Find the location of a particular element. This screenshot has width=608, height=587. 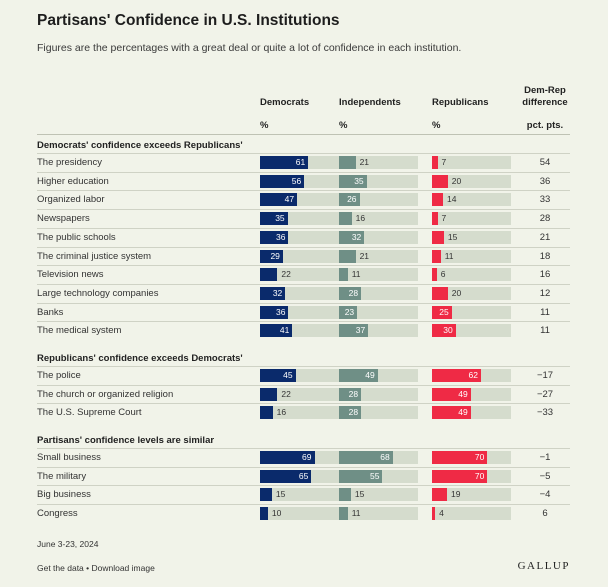

footer-links: Get the data • Download image is located at coordinates (96, 568).